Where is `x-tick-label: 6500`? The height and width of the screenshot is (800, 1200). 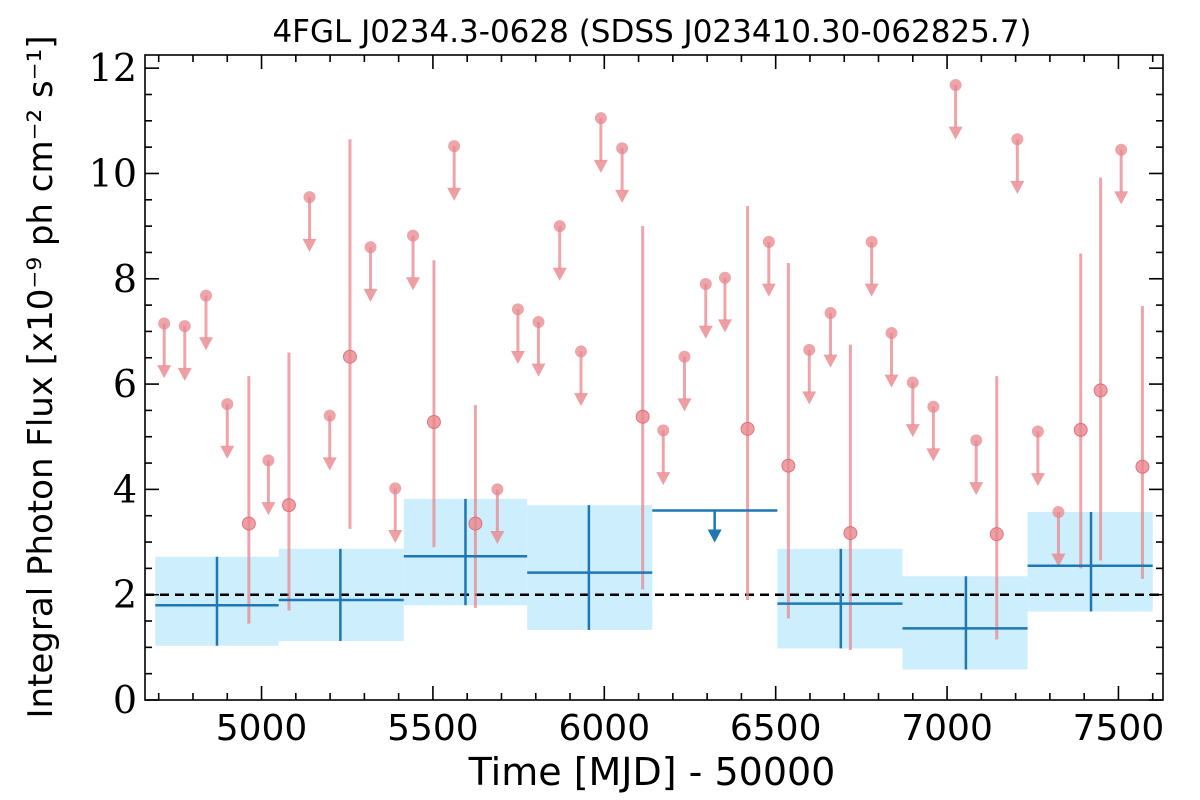 x-tick-label: 6500 is located at coordinates (776, 728).